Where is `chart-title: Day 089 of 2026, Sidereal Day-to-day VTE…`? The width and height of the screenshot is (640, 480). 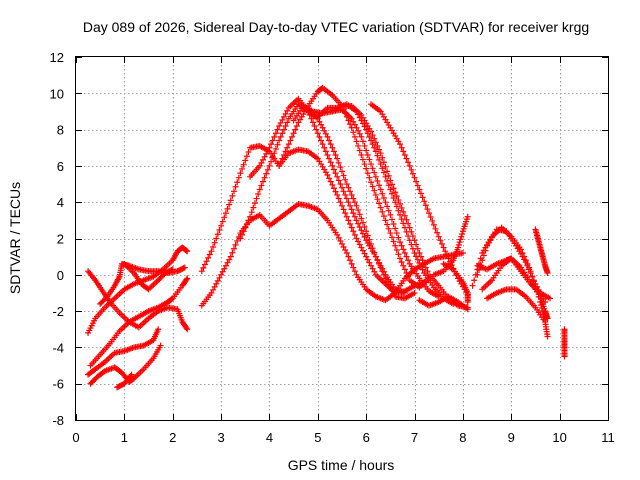
chart-title: Day 089 of 2026, Sidereal Day-to-day VTE… is located at coordinates (336, 27).